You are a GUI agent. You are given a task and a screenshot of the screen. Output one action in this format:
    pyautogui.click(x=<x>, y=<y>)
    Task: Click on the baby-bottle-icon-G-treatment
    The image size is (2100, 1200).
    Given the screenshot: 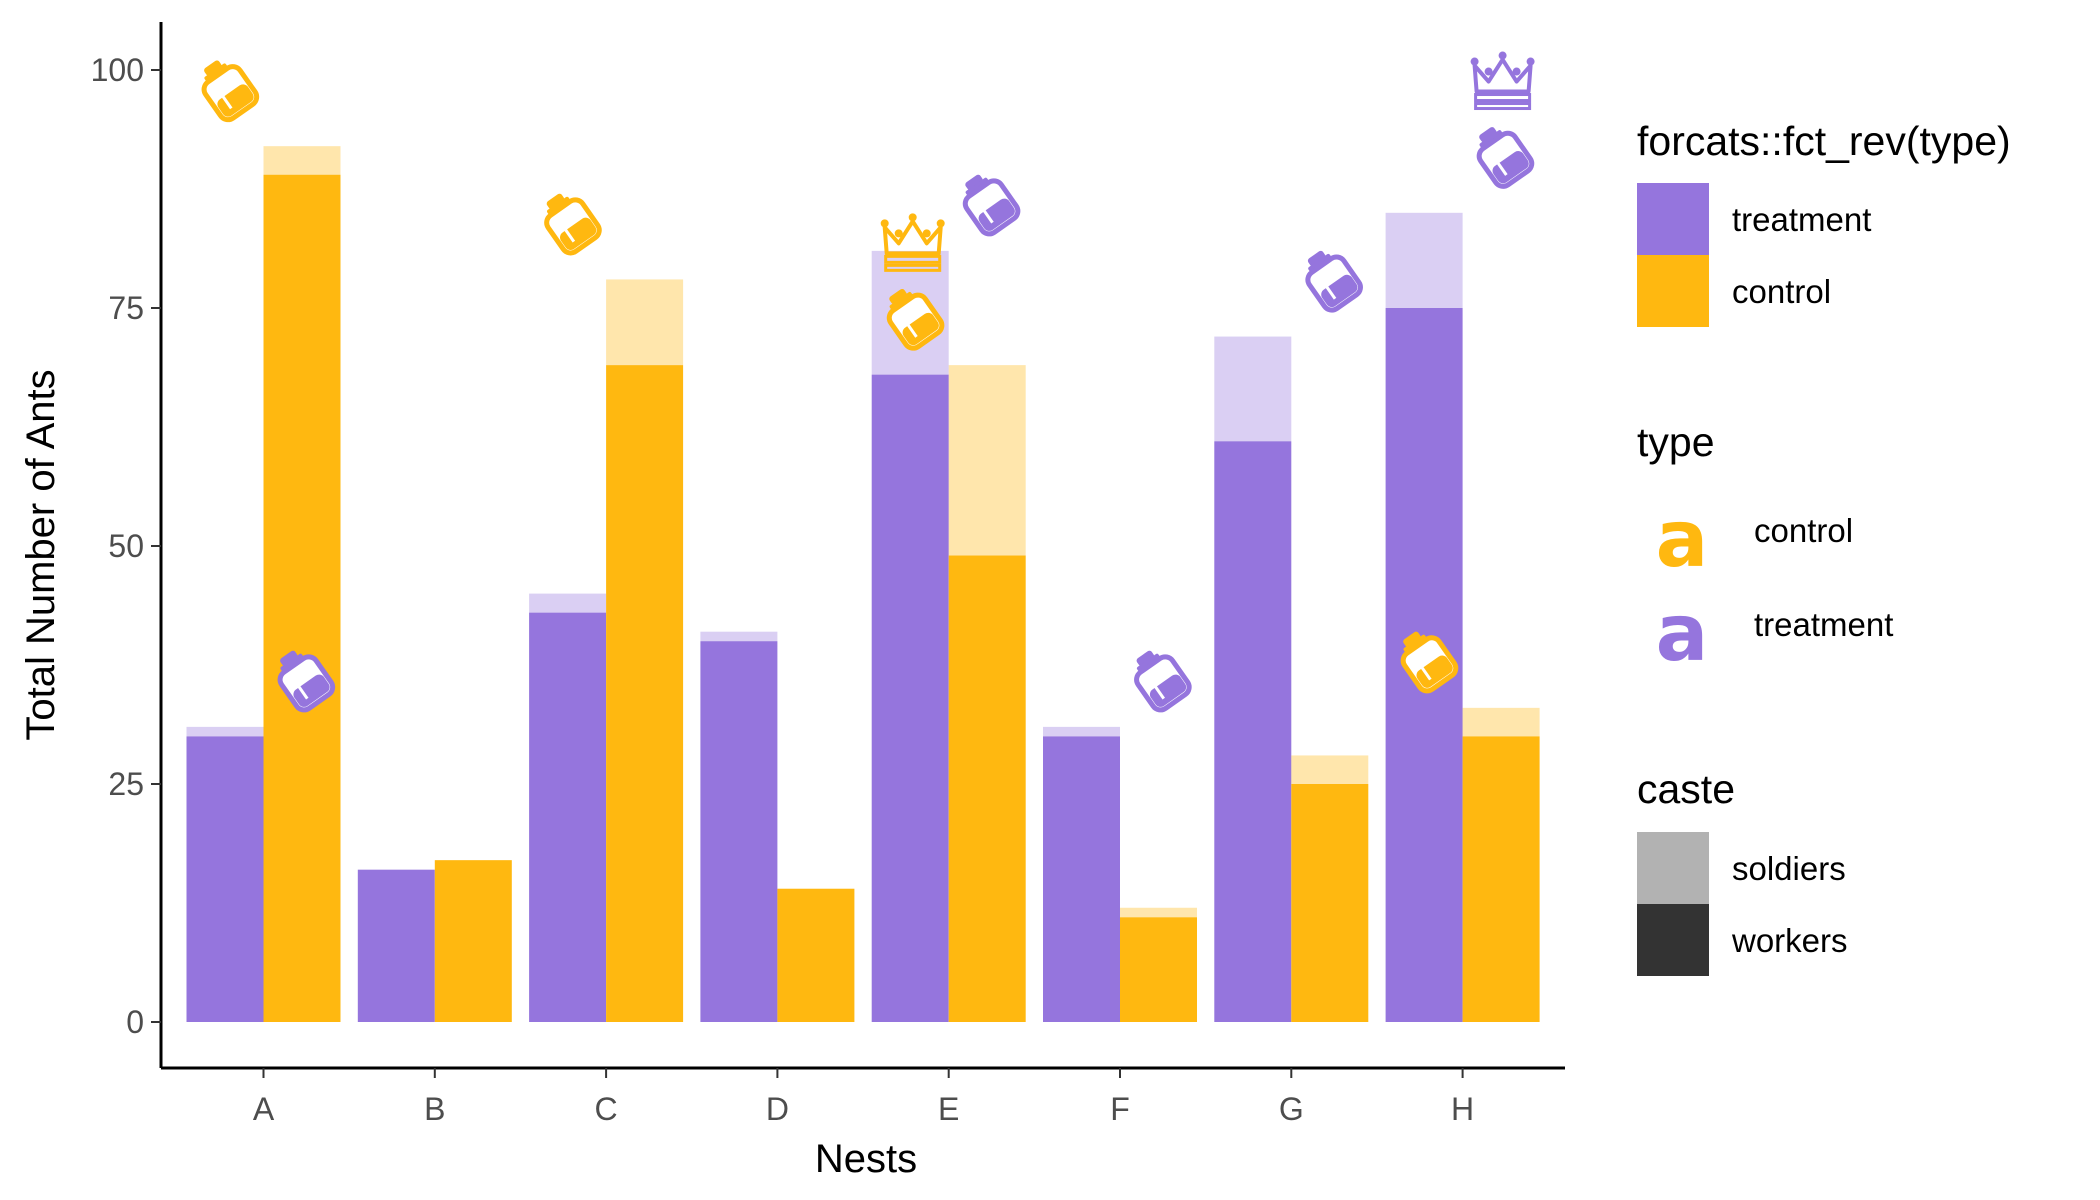 What is the action you would take?
    pyautogui.click(x=1334, y=281)
    